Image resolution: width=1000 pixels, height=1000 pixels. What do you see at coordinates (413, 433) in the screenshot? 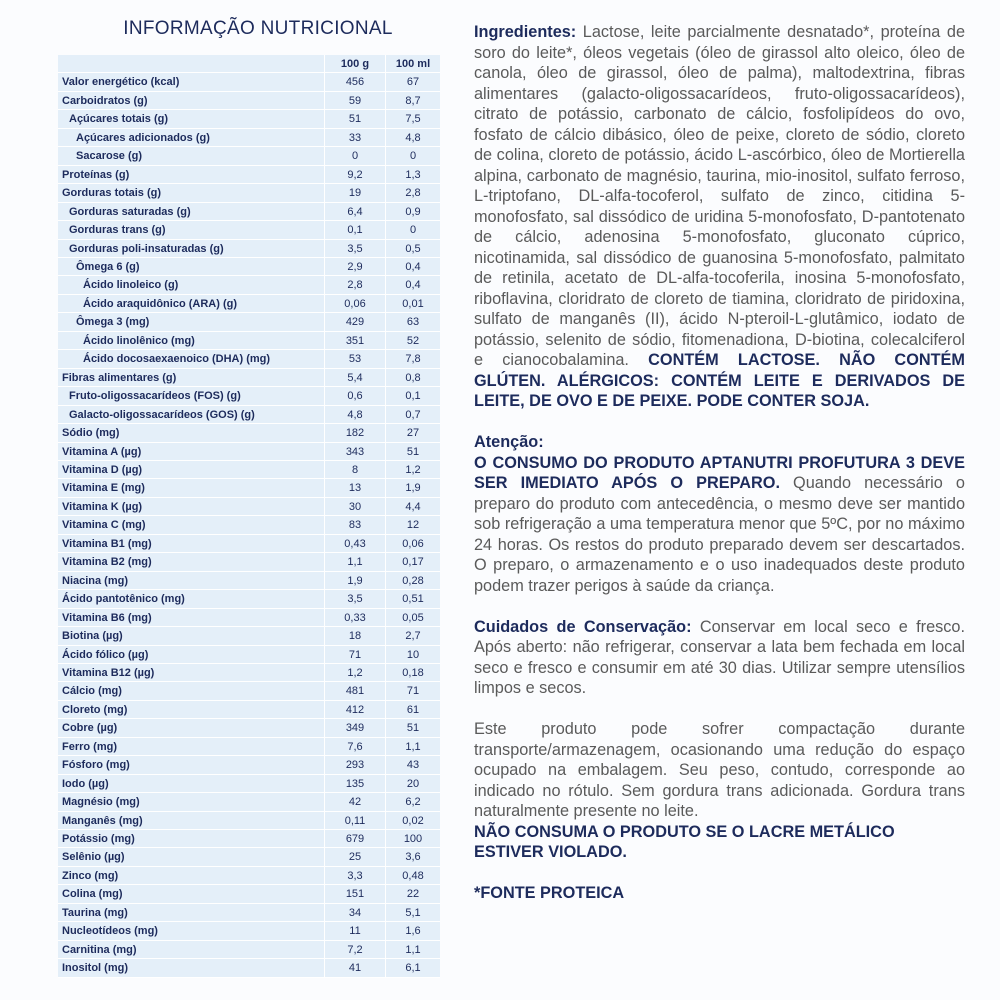
I see `value-100ml: 27` at bounding box center [413, 433].